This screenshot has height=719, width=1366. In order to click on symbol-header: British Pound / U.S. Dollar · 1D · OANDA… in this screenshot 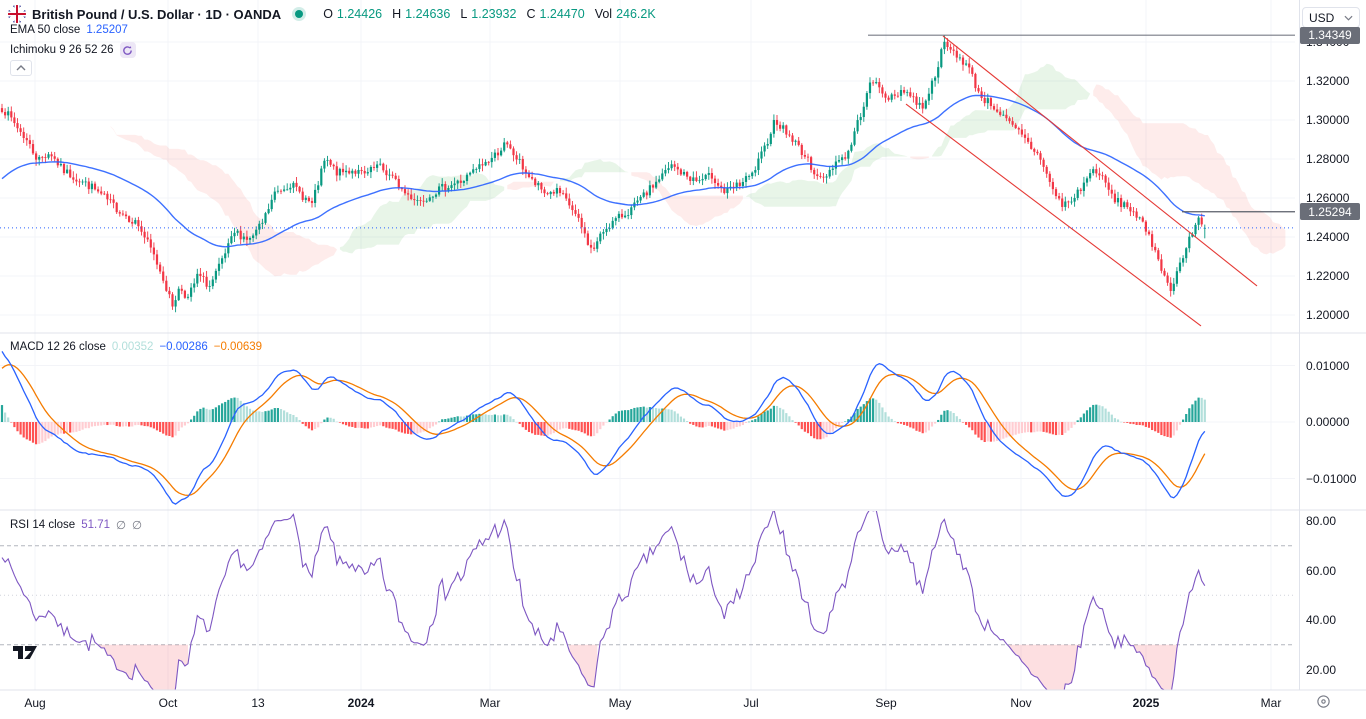, I will do `click(332, 14)`.